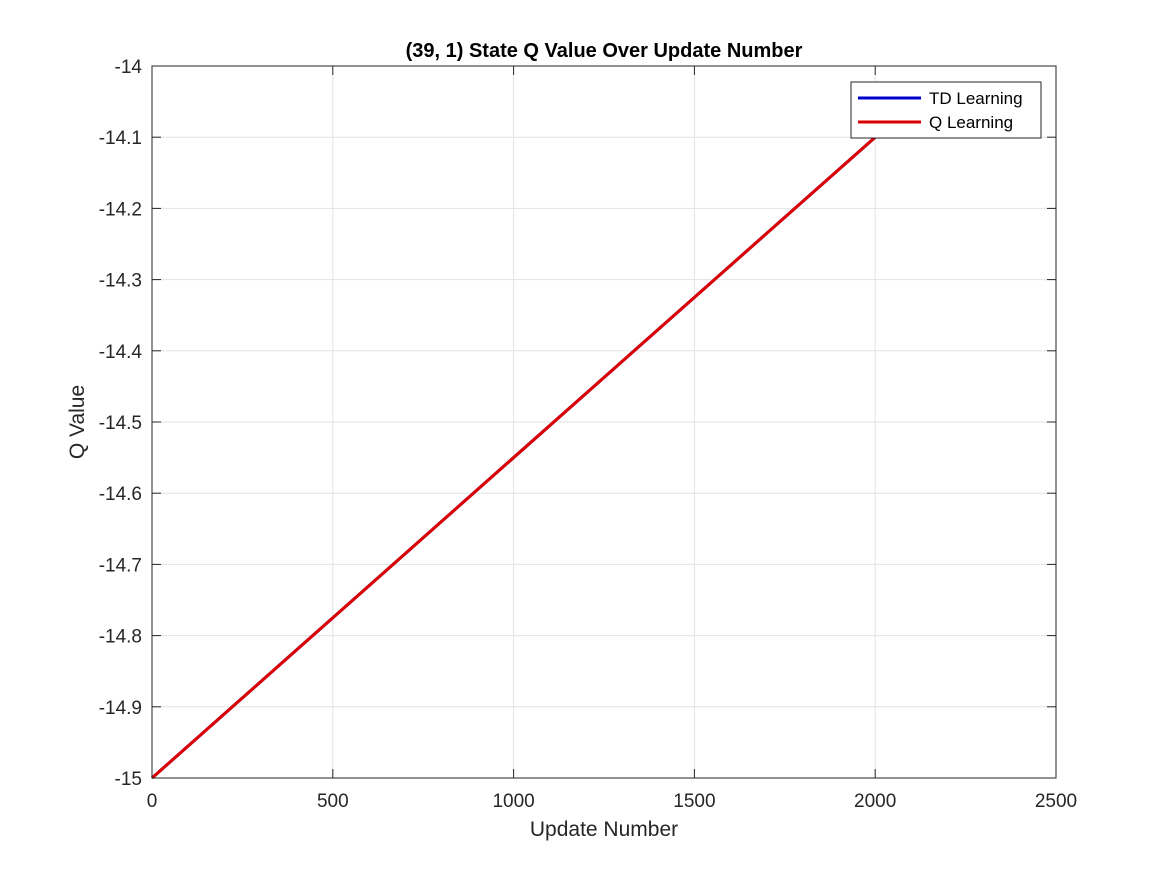 This screenshot has height=875, width=1167. I want to click on x-tick-labels: 0 500 1000 1500 2000 2500, so click(612, 801).